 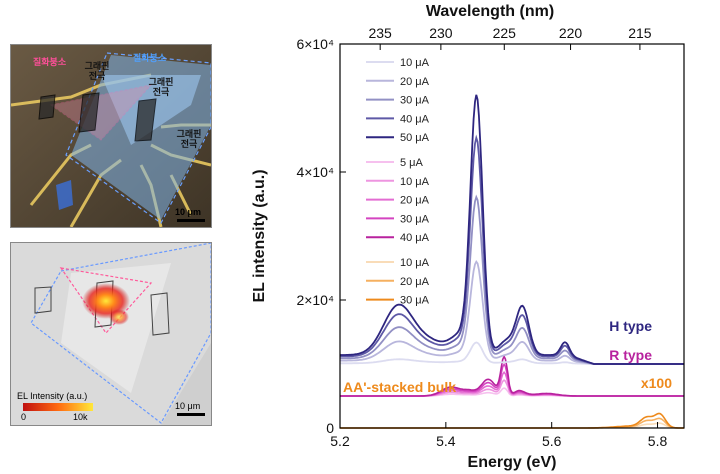 What do you see at coordinates (191, 220) in the screenshot?
I see `micrograph-scale-bar` at bounding box center [191, 220].